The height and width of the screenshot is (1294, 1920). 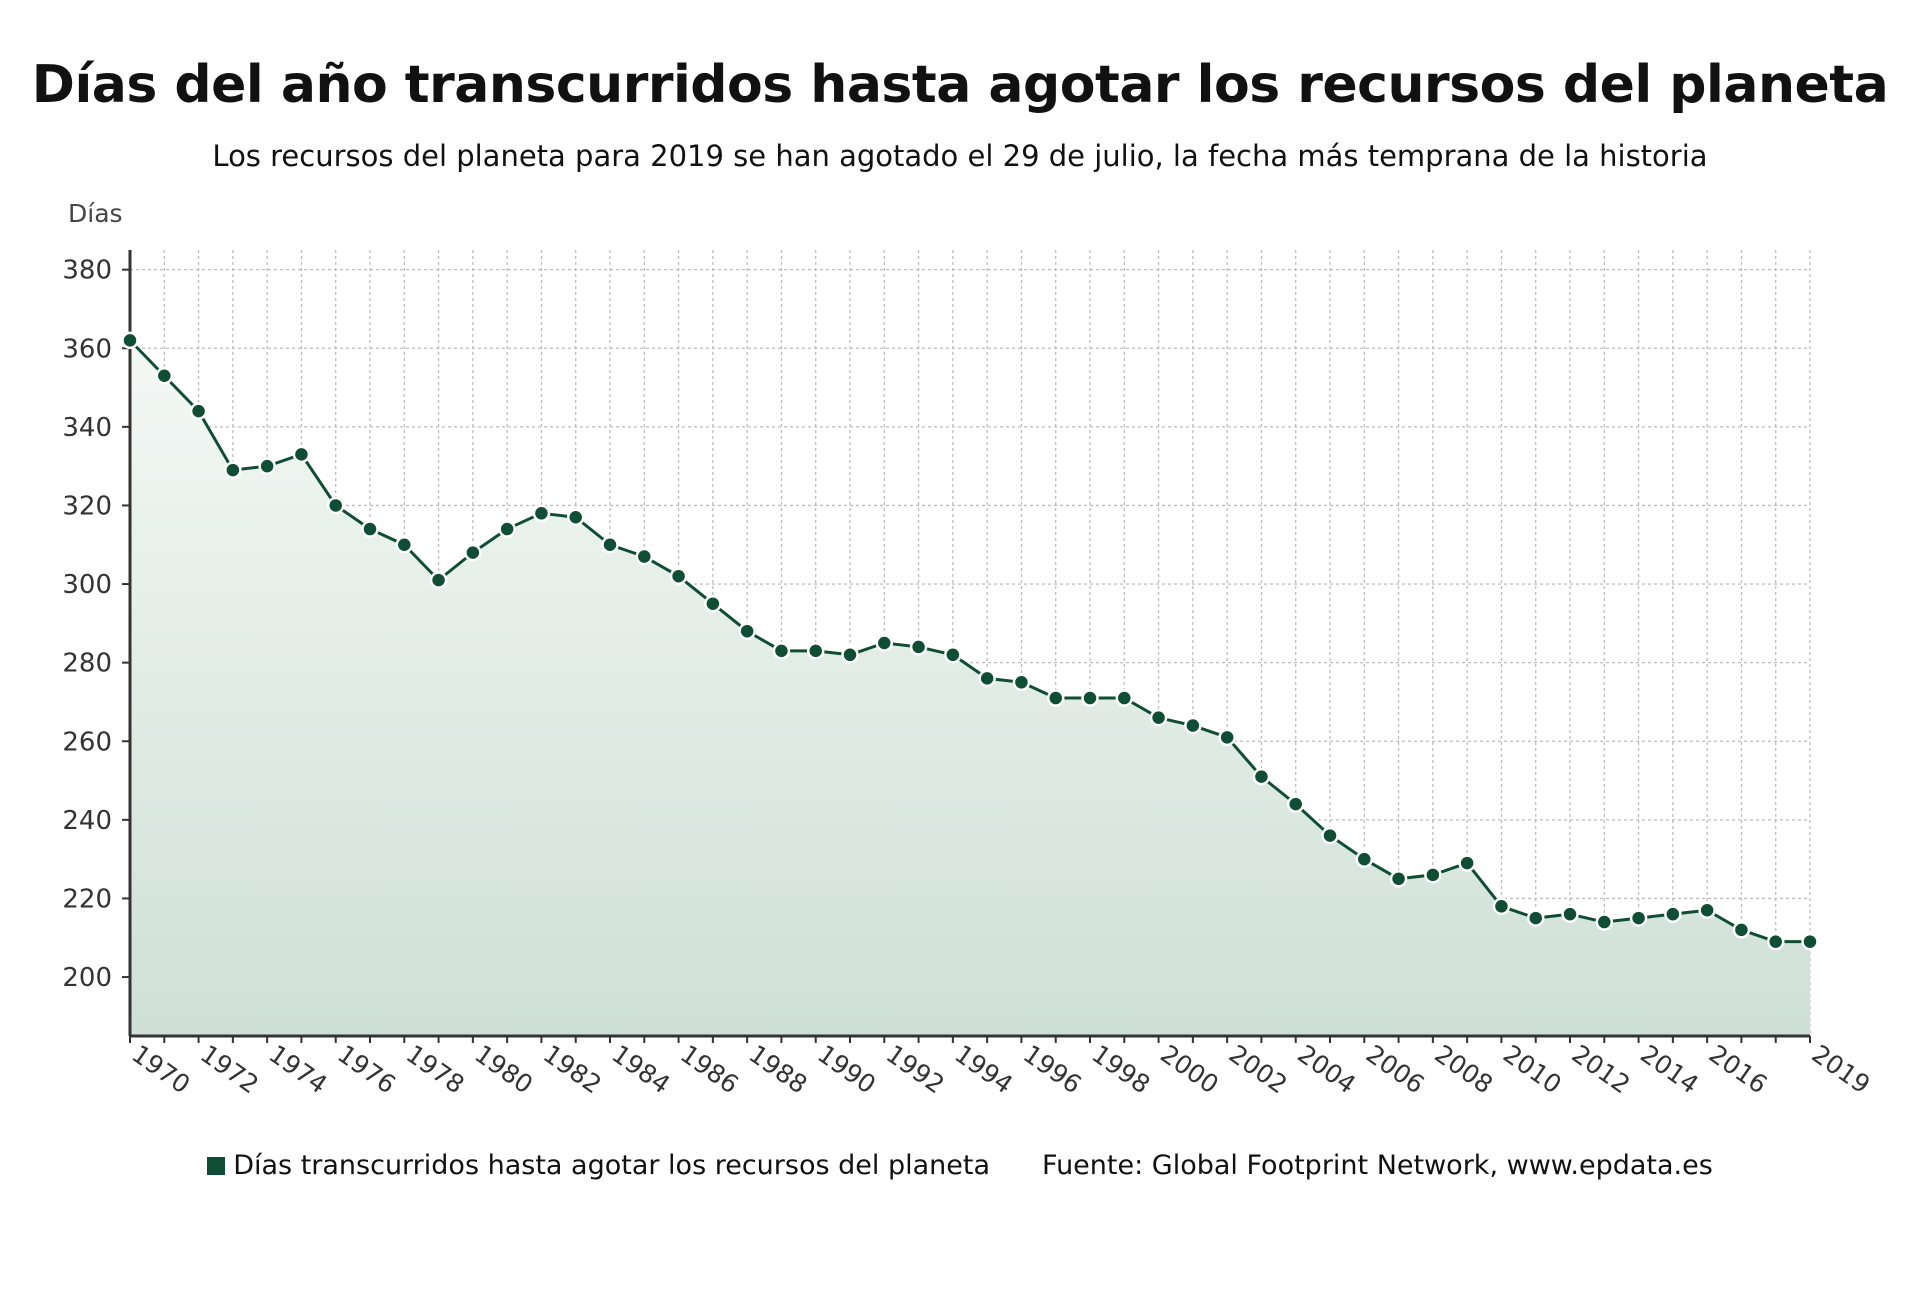 I want to click on x-tick-label: 1978, so click(x=435, y=1069).